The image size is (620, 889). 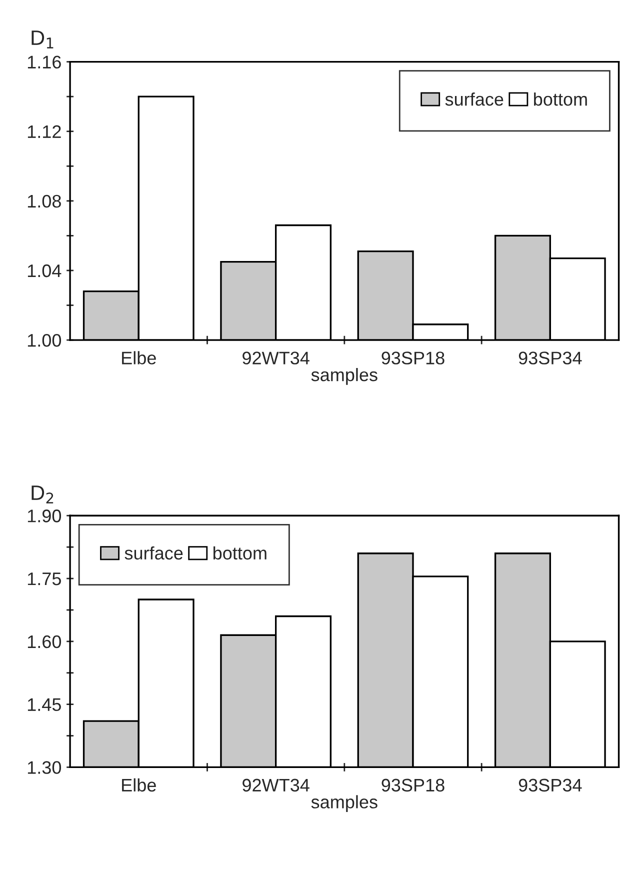 I want to click on y-tick-label: 1.04, so click(x=45, y=271).